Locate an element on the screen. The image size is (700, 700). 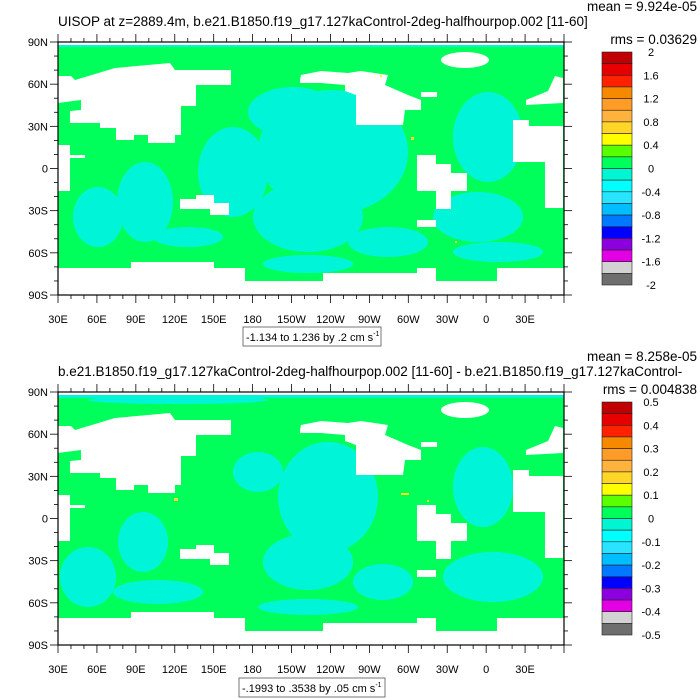
colorbar-label: 1.2 is located at coordinates (650, 100).